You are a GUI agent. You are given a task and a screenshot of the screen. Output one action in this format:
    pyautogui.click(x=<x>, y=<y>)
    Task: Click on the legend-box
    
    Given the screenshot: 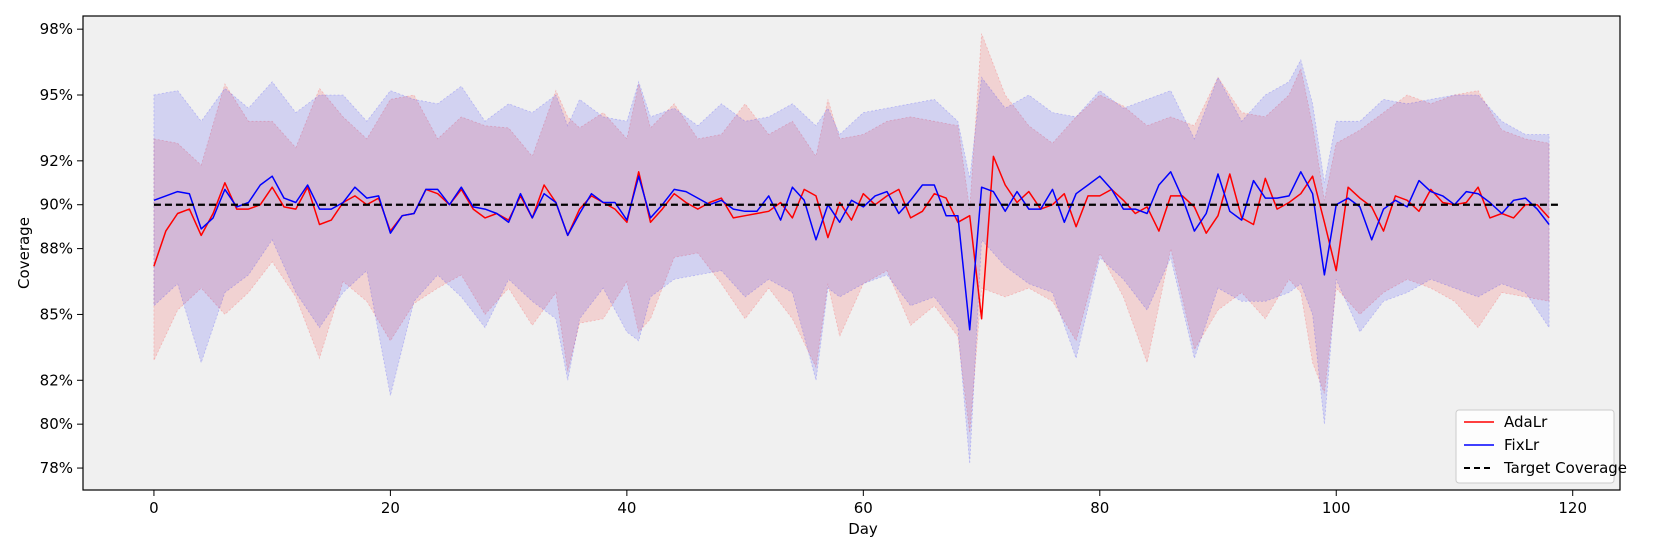 What is the action you would take?
    pyautogui.click(x=1535, y=446)
    